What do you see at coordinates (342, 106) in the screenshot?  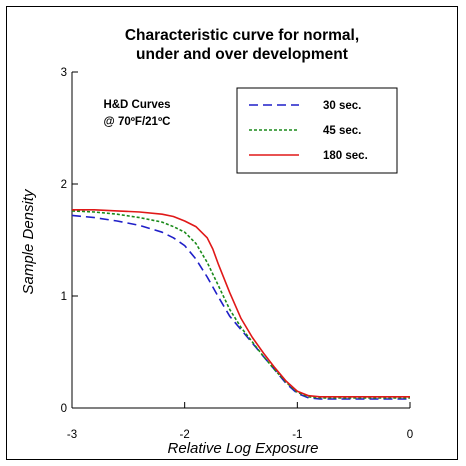 I see `legend-label-1: 30 sec.` at bounding box center [342, 106].